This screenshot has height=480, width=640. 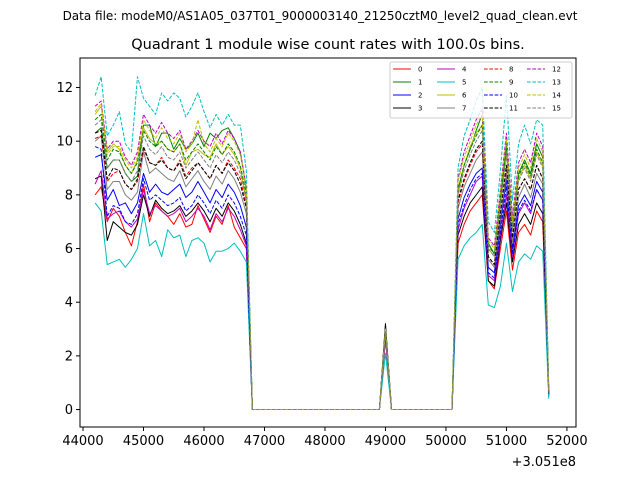 I want to click on y-axis: 0 2 4 6 8 10 12, so click(x=68, y=249).